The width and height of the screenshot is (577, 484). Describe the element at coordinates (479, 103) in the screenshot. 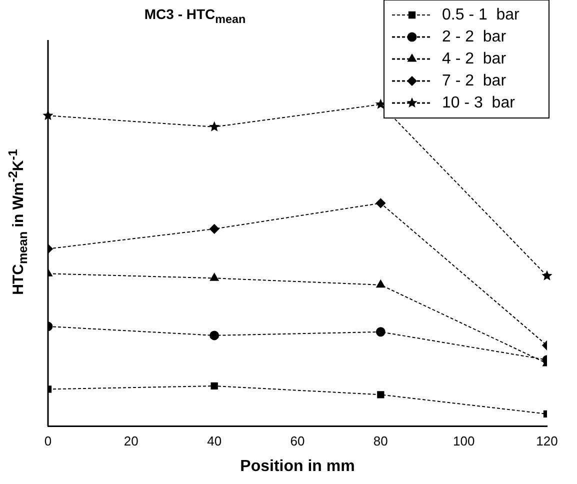

I see `legend-label: 10 - 3 bar` at that location.